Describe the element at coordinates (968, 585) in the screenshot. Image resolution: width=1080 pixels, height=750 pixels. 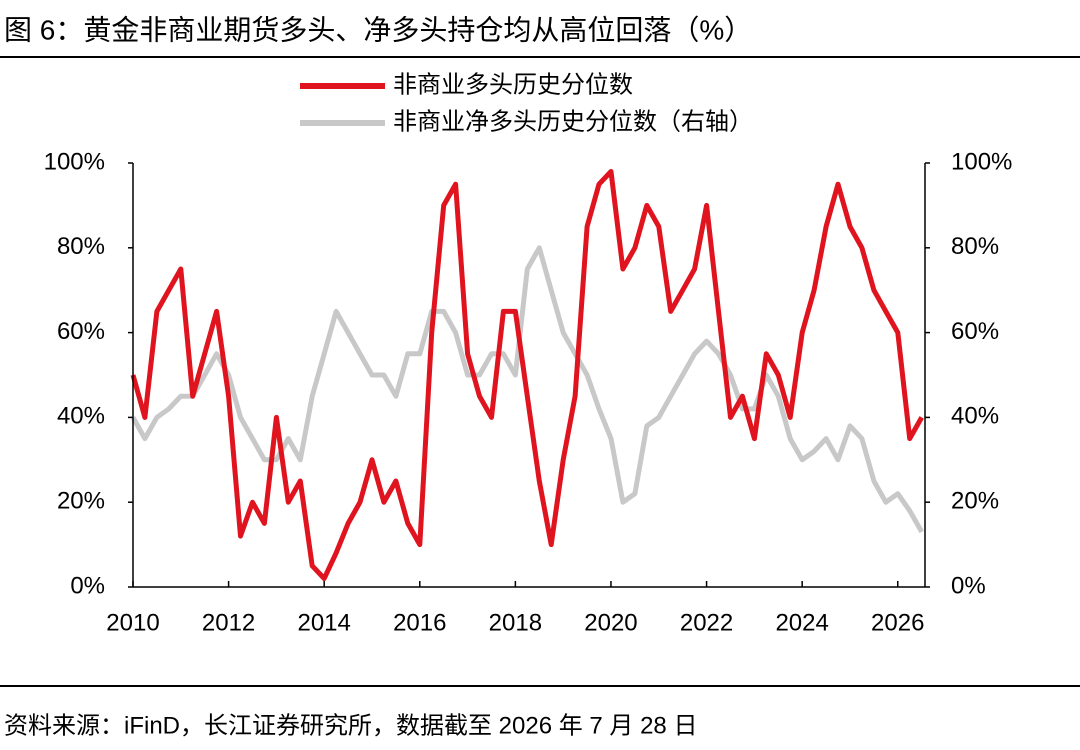
I see `y2-tick-label: 0%` at that location.